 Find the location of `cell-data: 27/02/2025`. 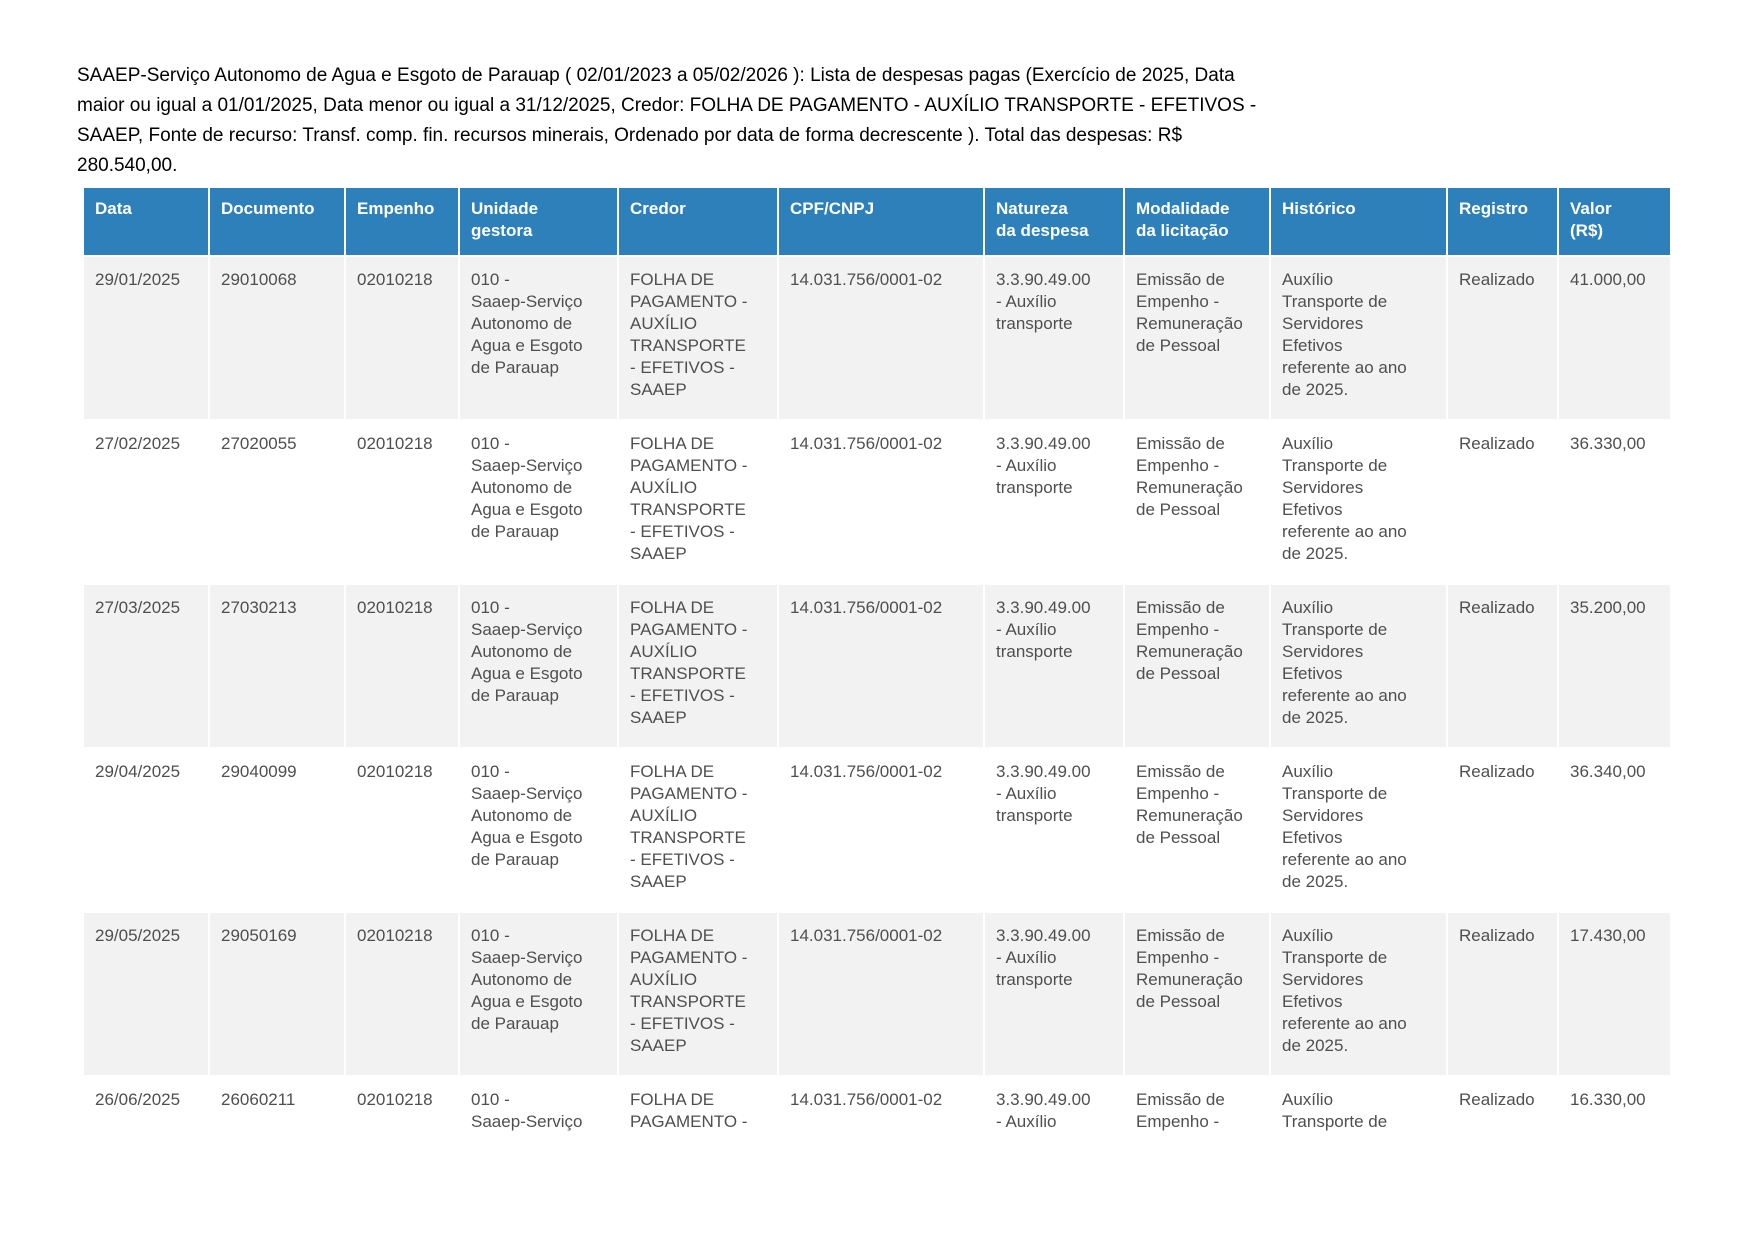

cell-data: 27/02/2025 is located at coordinates (146, 502).